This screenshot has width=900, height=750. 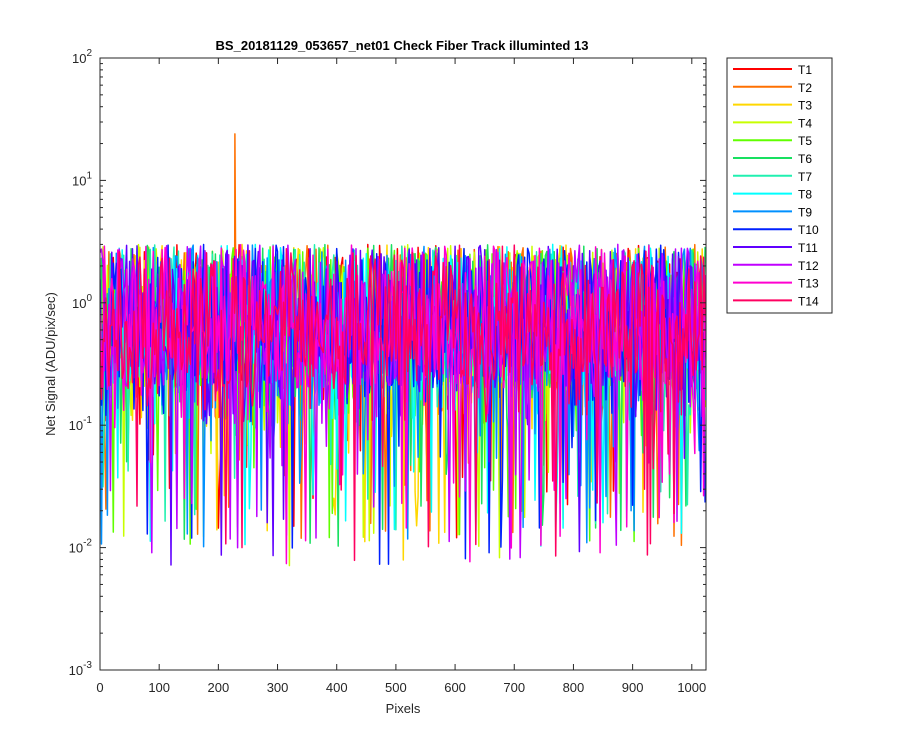 I want to click on x-tick-label: 0, so click(x=99, y=687).